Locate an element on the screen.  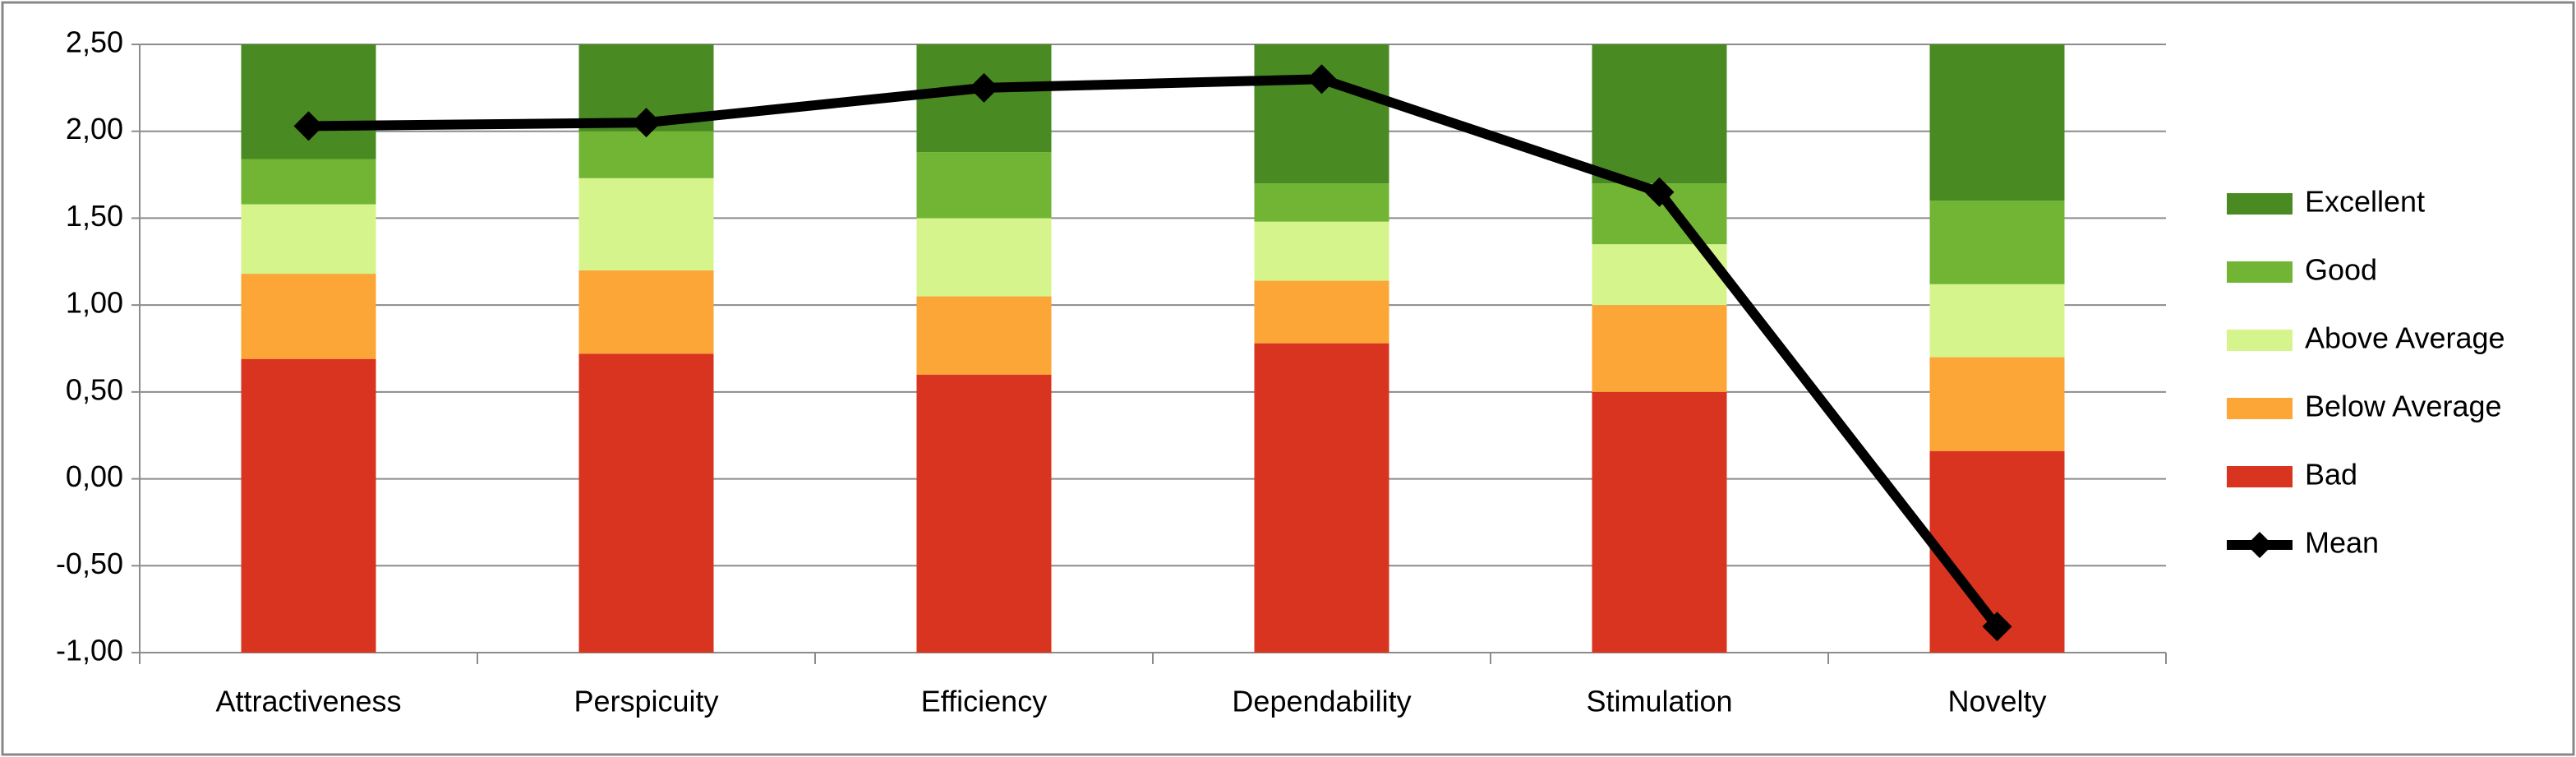
y-tick-label: -0,50 is located at coordinates (89, 564).